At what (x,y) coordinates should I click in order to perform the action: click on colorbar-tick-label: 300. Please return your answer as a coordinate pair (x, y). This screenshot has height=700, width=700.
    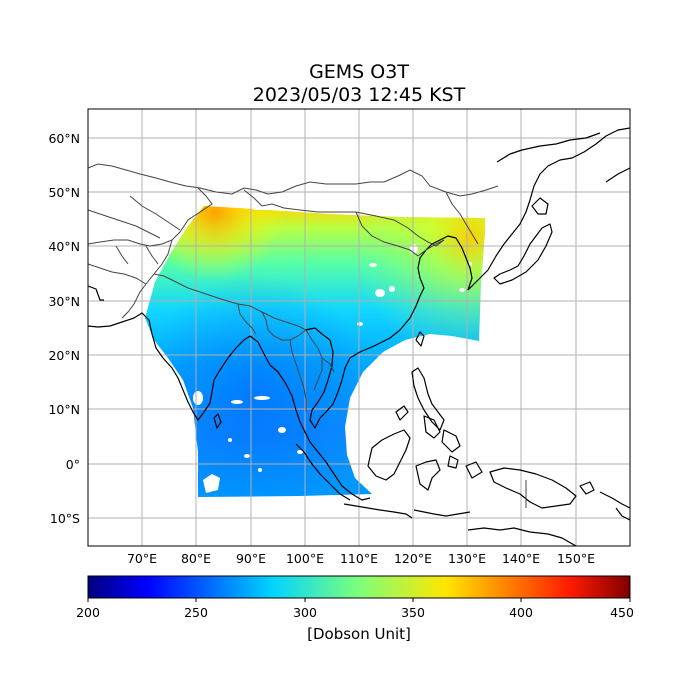
    Looking at the image, I should click on (305, 612).